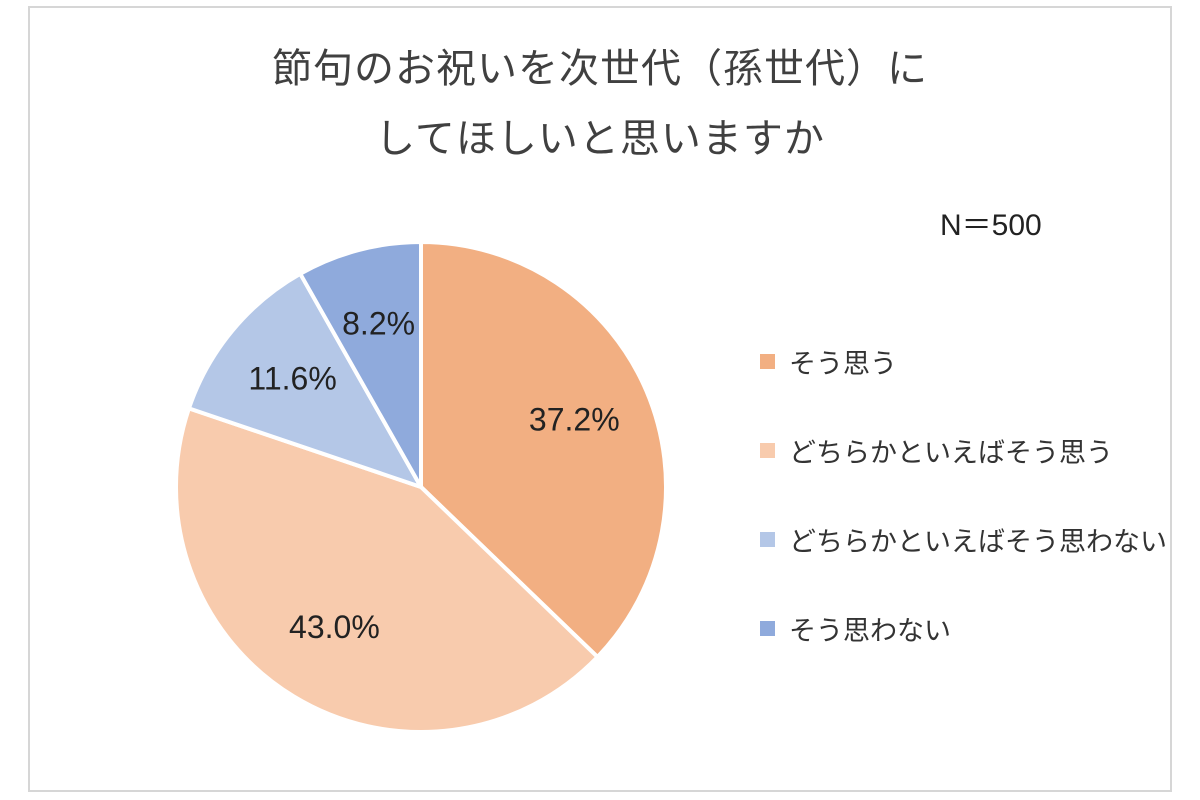 This screenshot has height=800, width=1200. What do you see at coordinates (978, 542) in the screenshot?
I see `legend-label-3: どちらかといえばそう思わない` at bounding box center [978, 542].